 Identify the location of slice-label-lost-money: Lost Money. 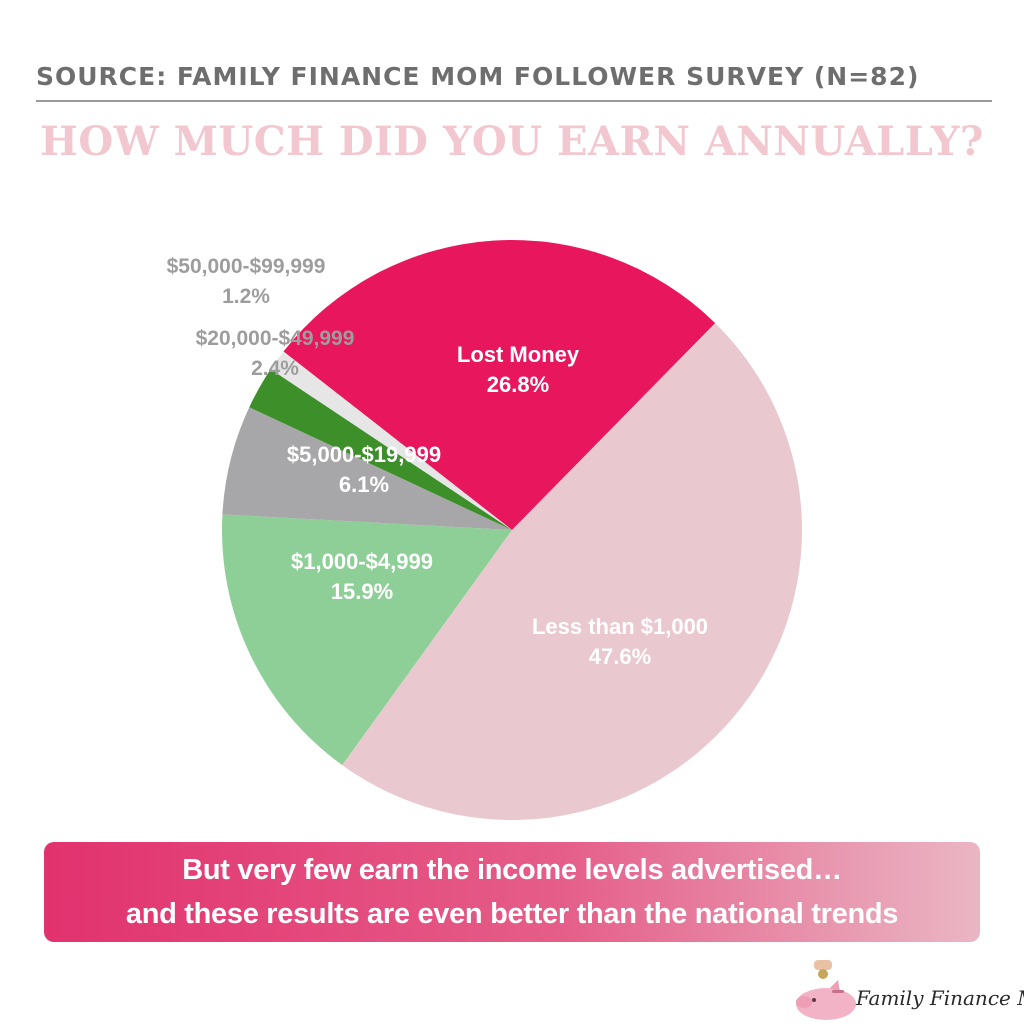
(518, 354).